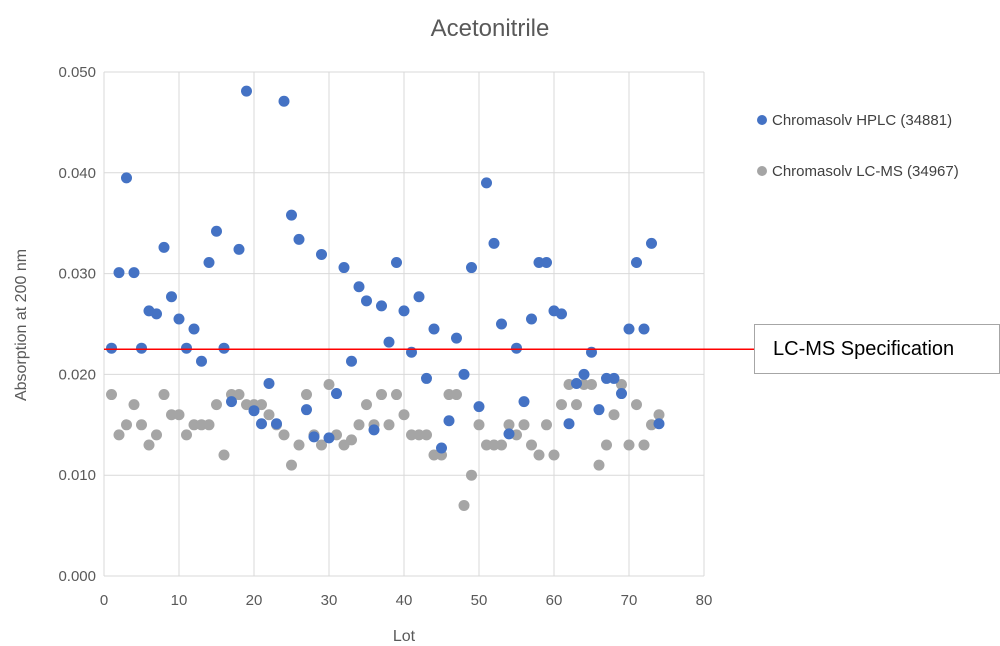 This screenshot has height=646, width=1000. What do you see at coordinates (77, 72) in the screenshot?
I see `y-tick-label: 0.050` at bounding box center [77, 72].